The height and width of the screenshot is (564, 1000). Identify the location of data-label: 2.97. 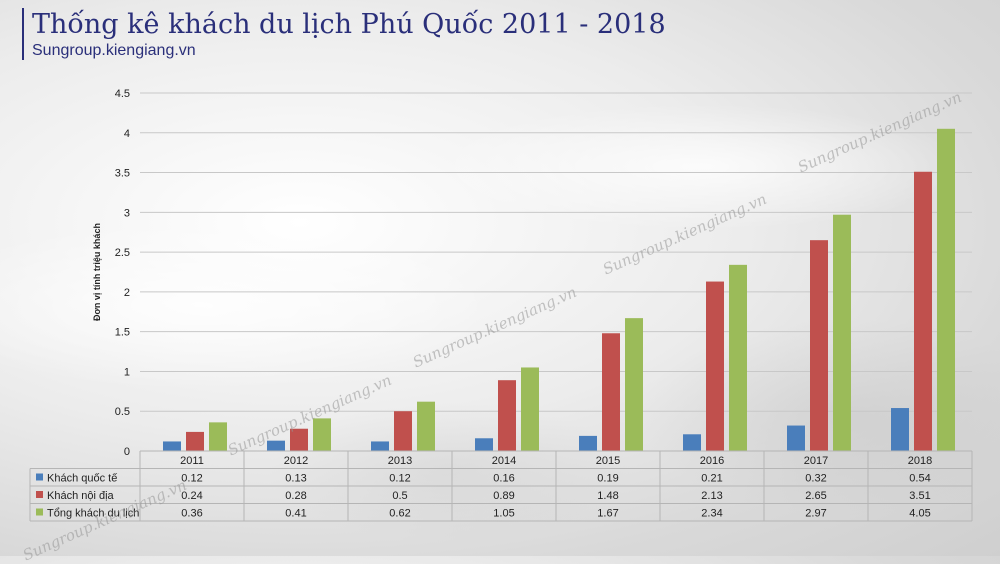
(815, 514).